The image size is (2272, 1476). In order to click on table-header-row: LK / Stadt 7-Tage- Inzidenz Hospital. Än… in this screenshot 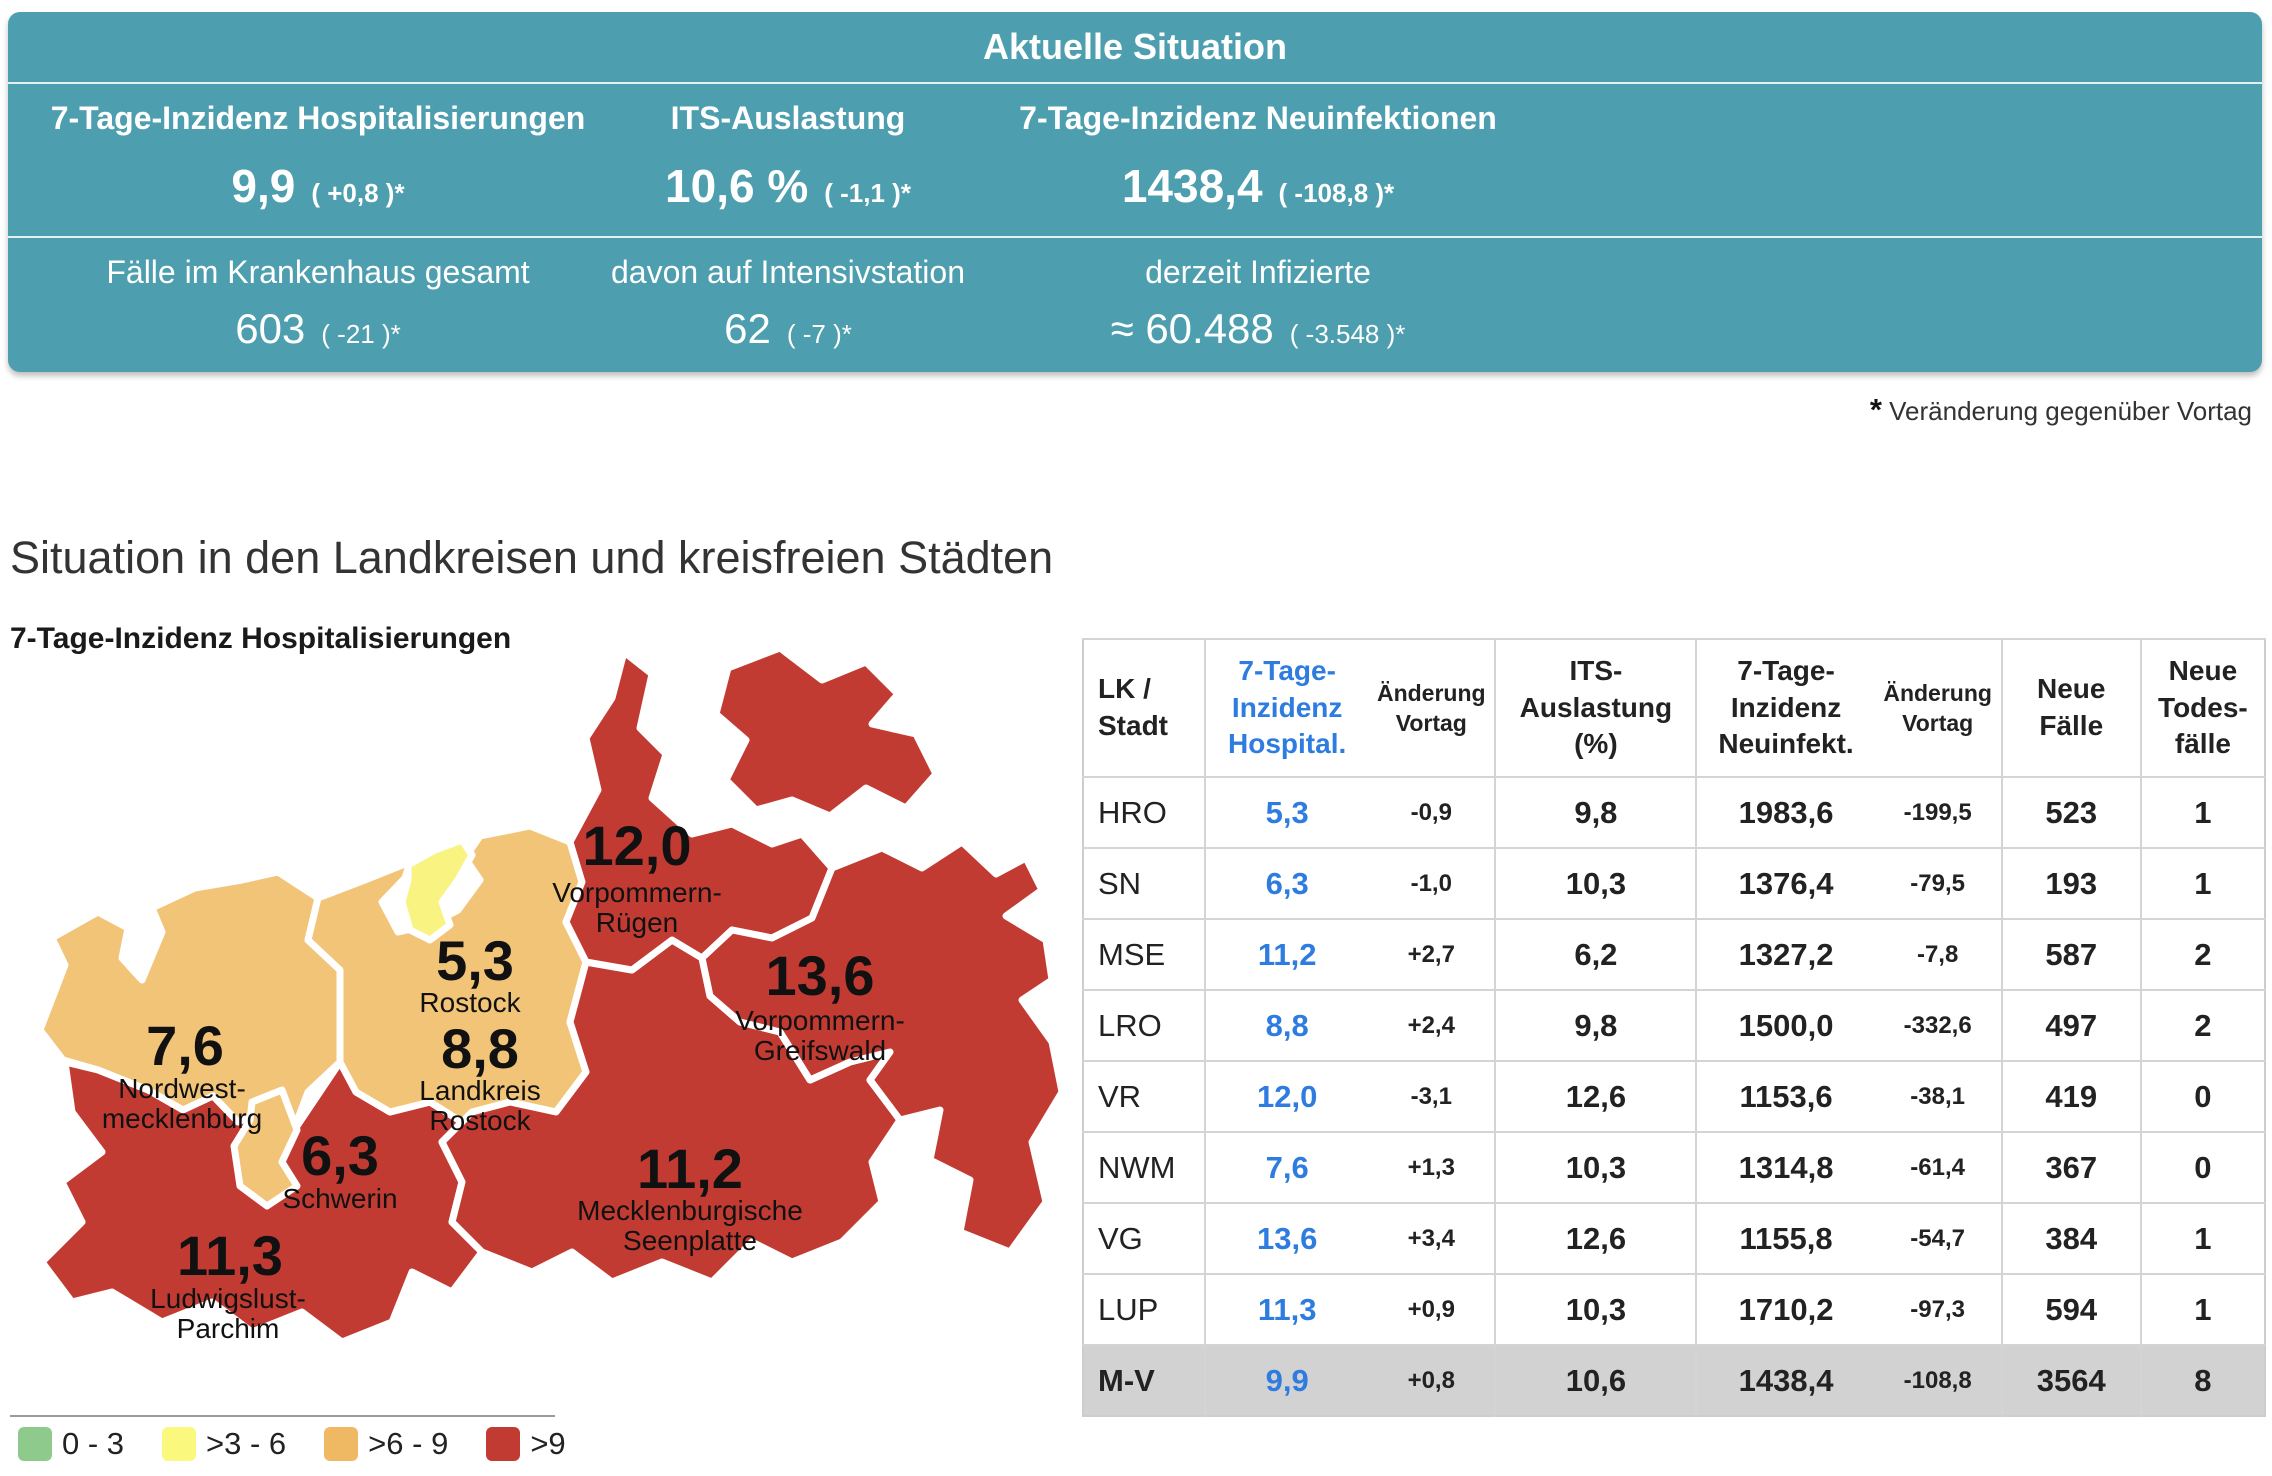, I will do `click(1674, 707)`.